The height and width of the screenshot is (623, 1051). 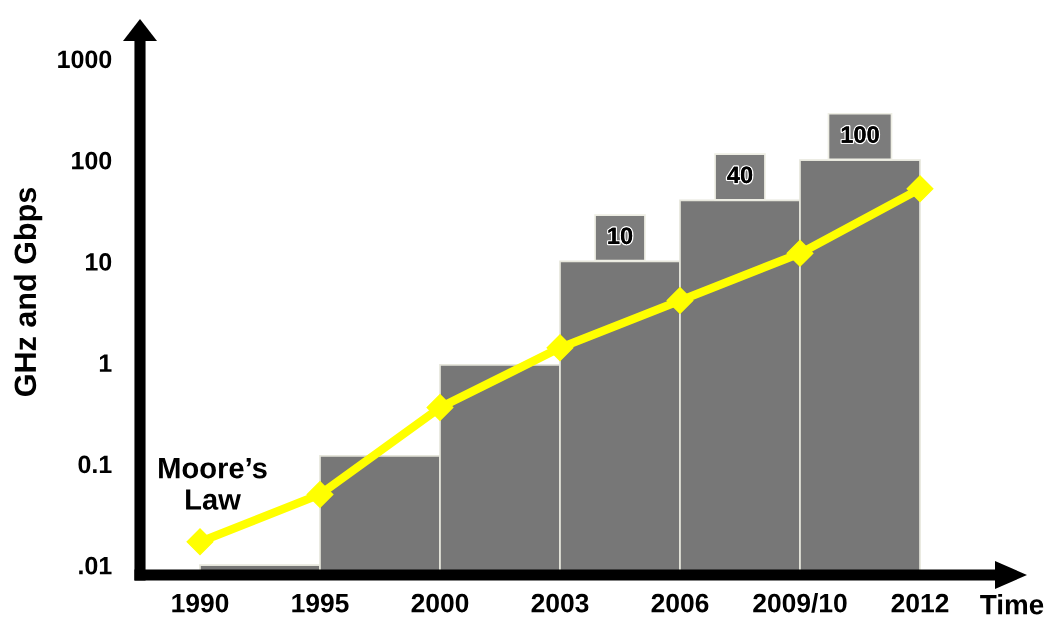 I want to click on y-tick-label: 1000, so click(x=85, y=59).